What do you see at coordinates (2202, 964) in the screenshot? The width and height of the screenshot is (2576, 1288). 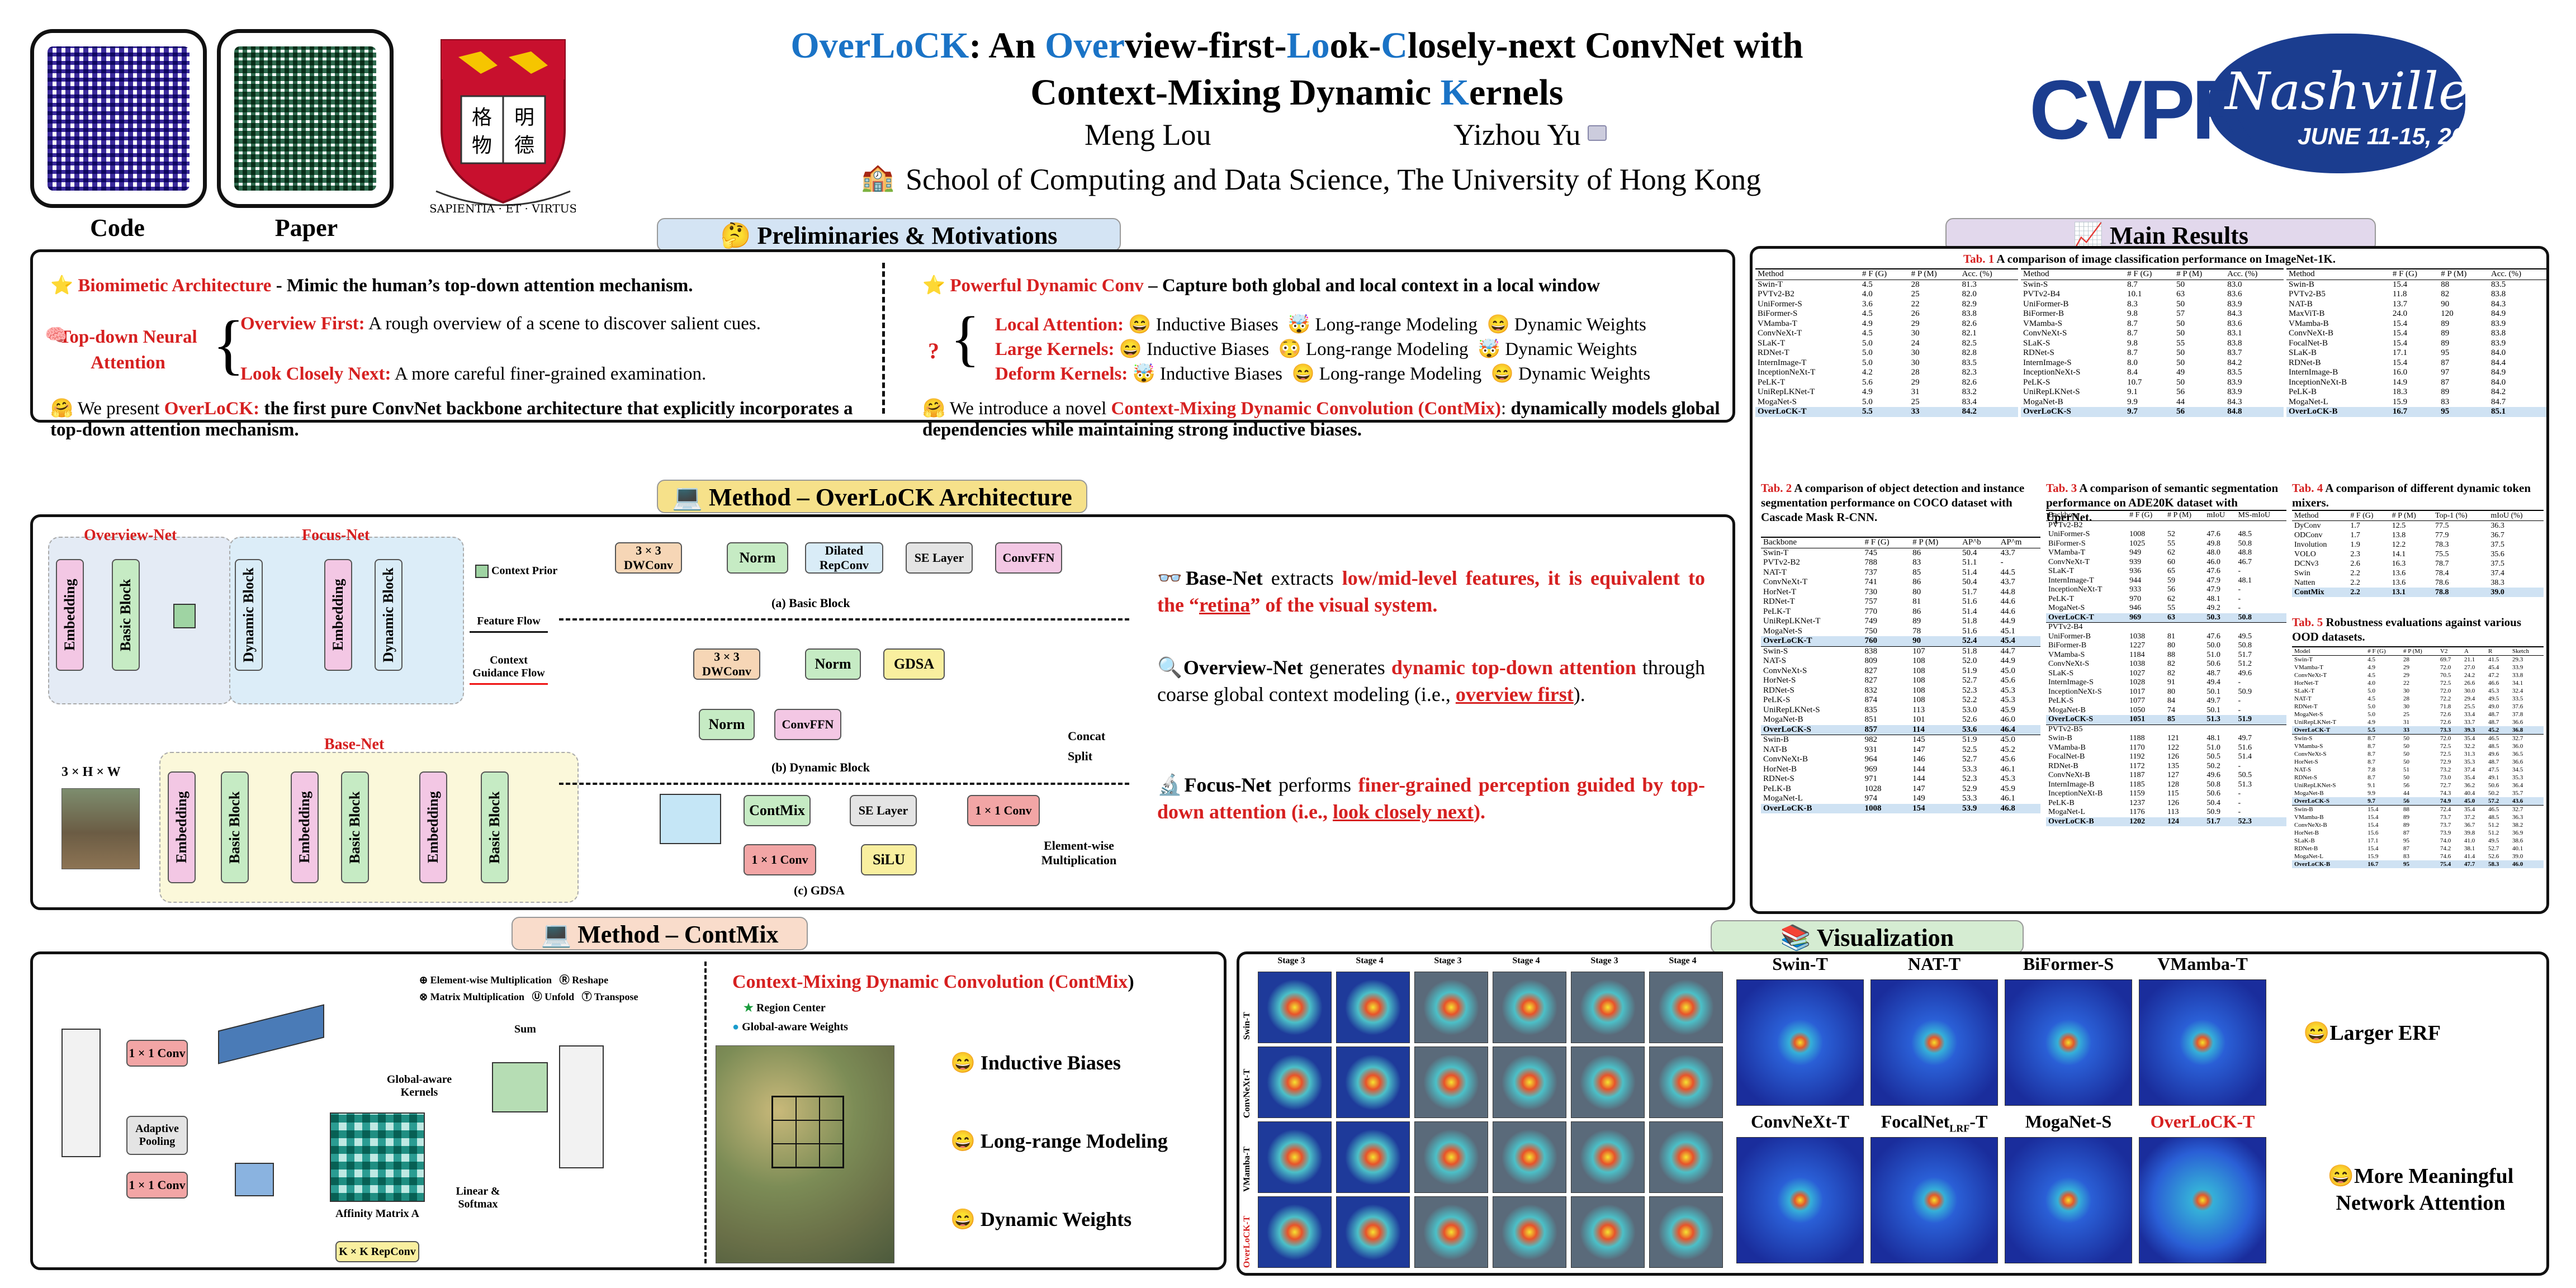 I see `erf-vmamba-label: VMamba-T` at bounding box center [2202, 964].